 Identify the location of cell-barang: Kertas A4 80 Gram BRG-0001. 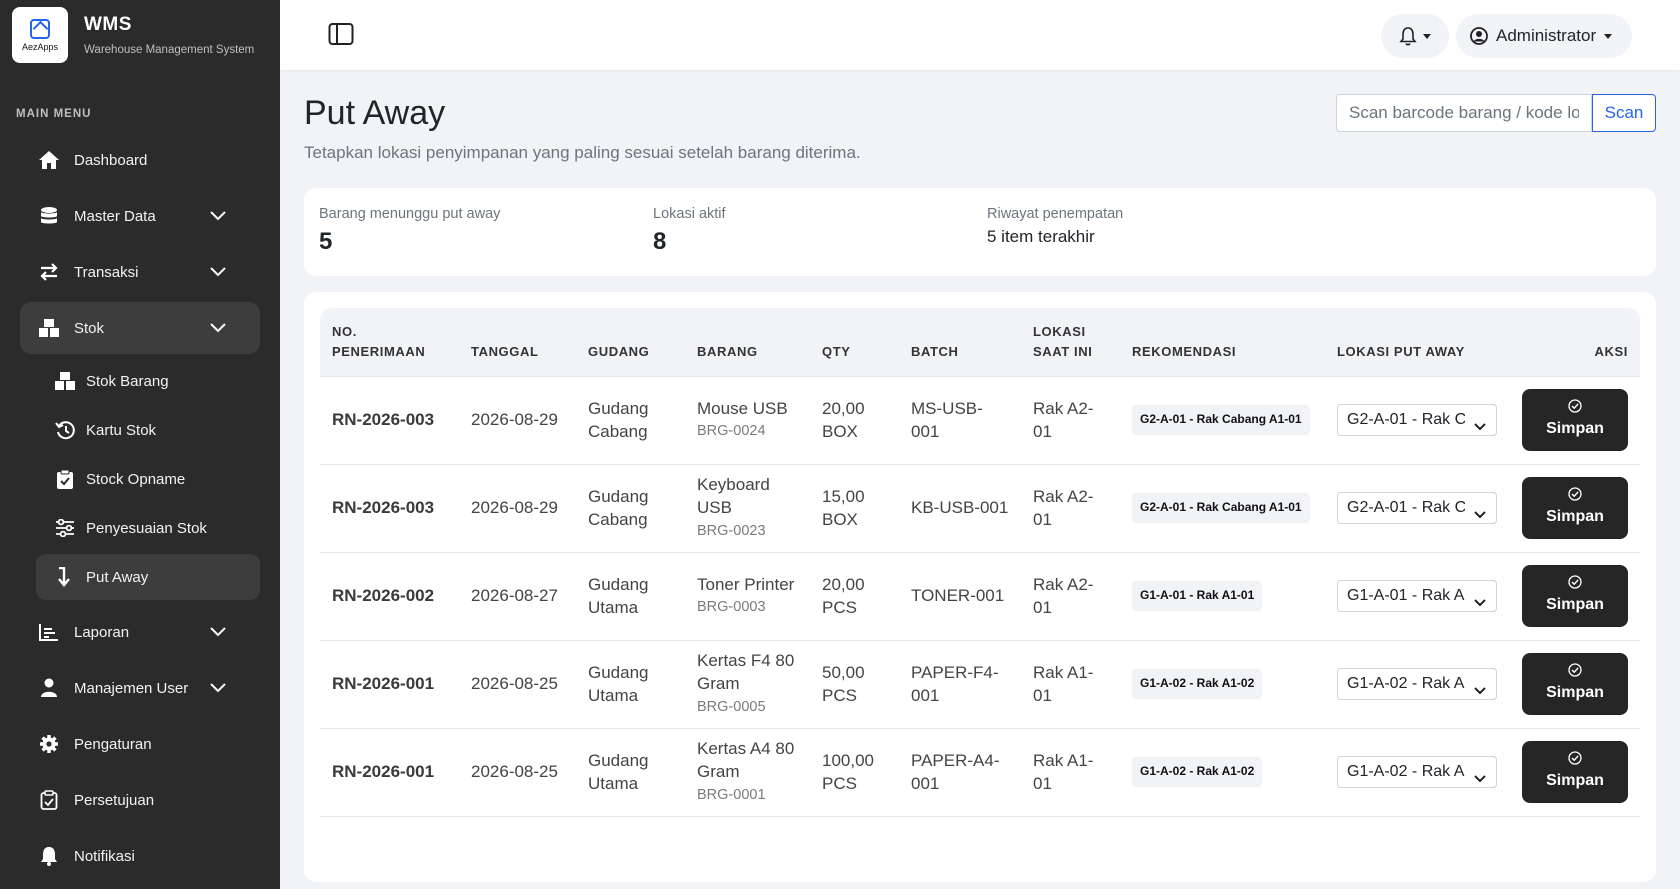
(747, 772).